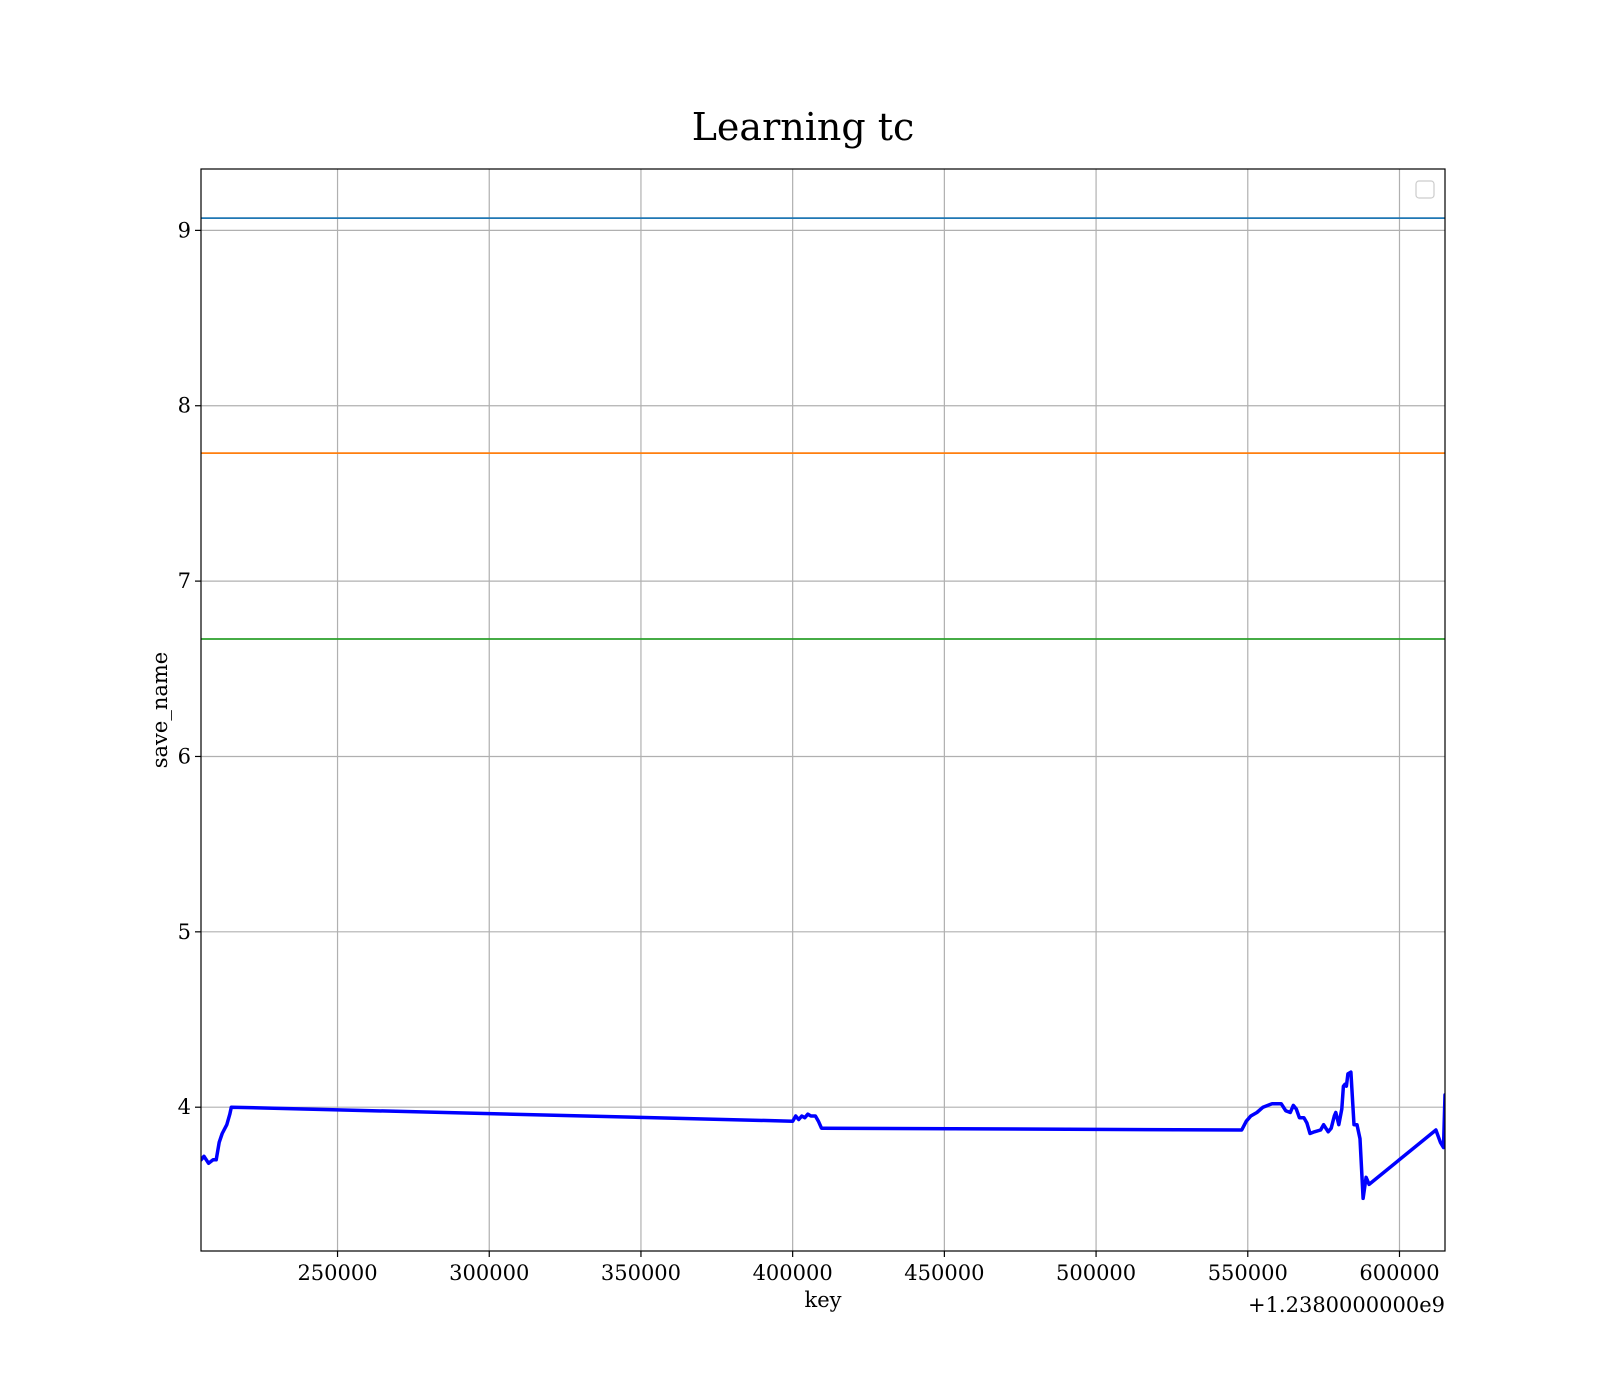 Image resolution: width=1600 pixels, height=1400 pixels. Describe the element at coordinates (1248, 1273) in the screenshot. I see `x-tick-label: 550000` at that location.